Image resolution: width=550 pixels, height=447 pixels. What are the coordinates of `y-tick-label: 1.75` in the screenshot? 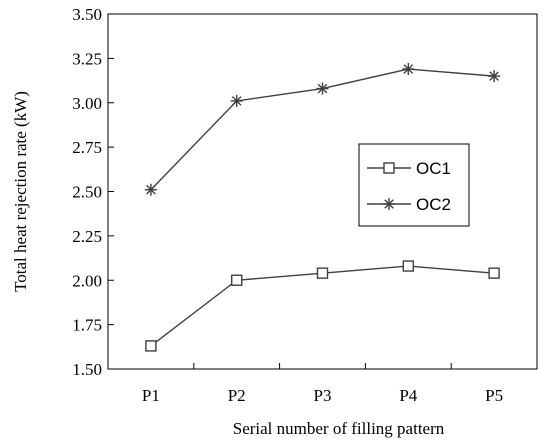 It's located at (87, 325).